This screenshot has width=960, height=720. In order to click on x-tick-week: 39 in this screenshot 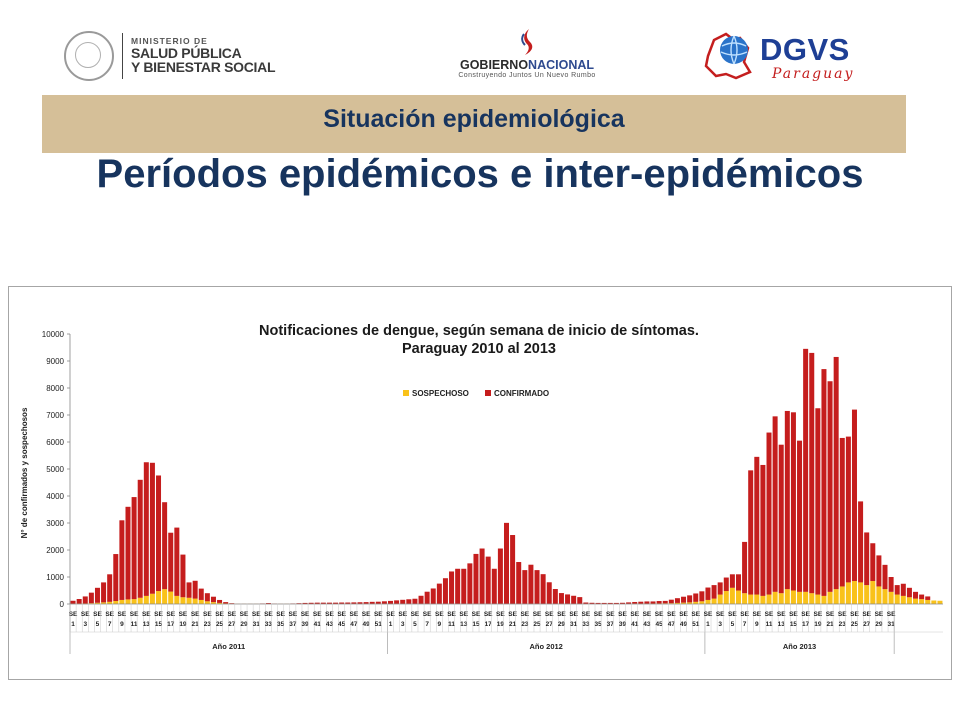, I will do `click(305, 624)`.